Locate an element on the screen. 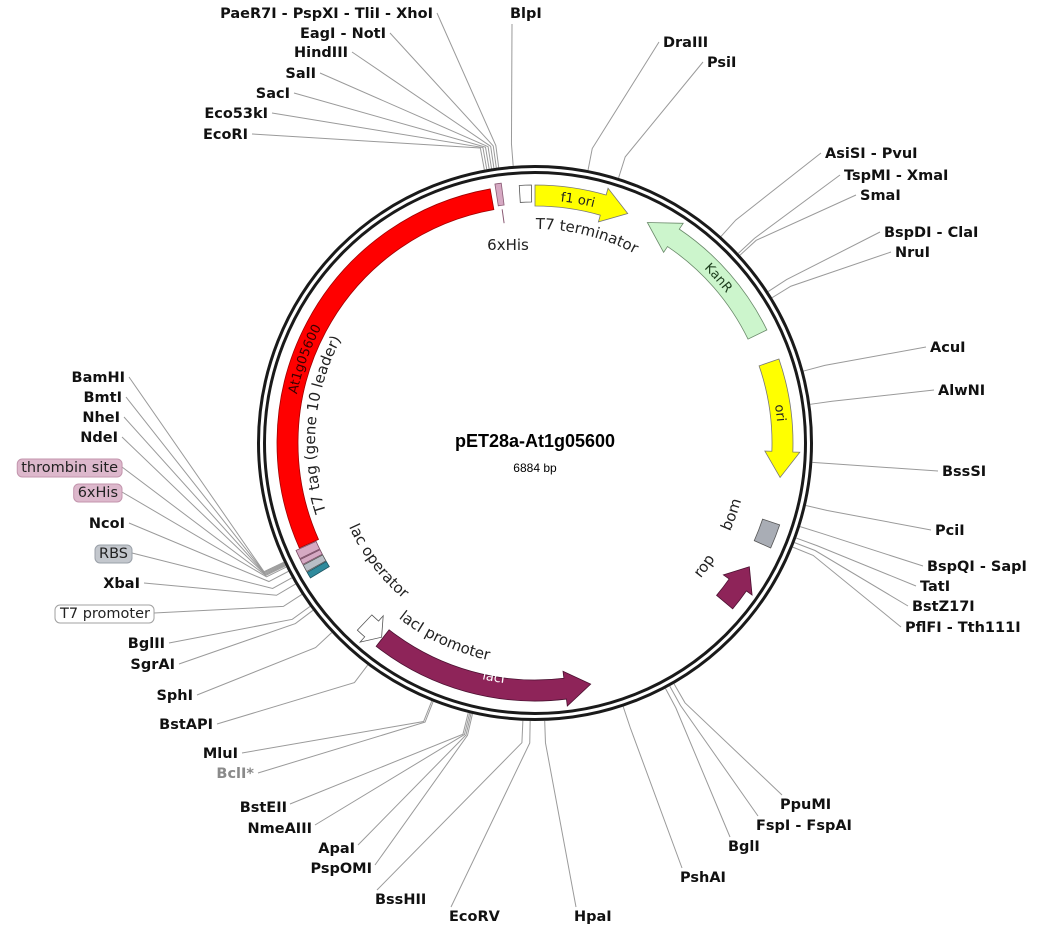 The width and height of the screenshot is (1056, 934). laci is located at coordinates (483, 668).